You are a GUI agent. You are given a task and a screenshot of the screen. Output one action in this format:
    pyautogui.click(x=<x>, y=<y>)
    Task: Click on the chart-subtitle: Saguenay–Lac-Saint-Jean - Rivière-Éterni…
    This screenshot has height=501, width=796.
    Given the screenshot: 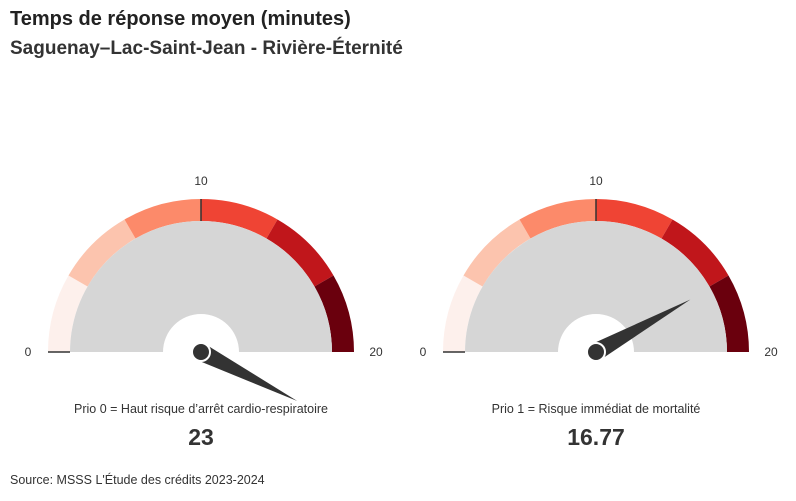 What is the action you would take?
    pyautogui.click(x=206, y=48)
    